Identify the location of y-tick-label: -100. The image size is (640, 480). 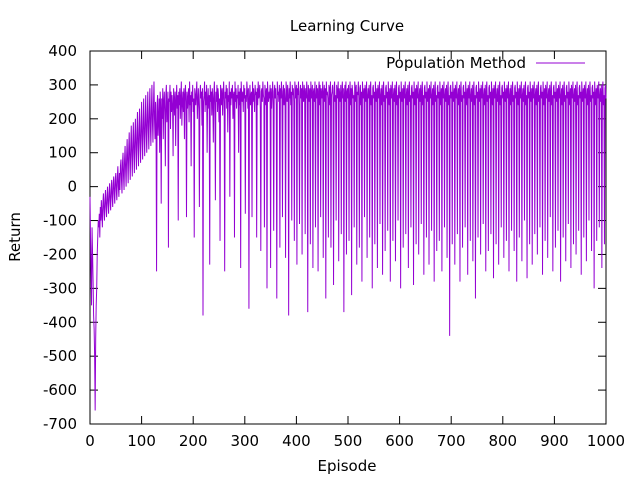
(60, 221).